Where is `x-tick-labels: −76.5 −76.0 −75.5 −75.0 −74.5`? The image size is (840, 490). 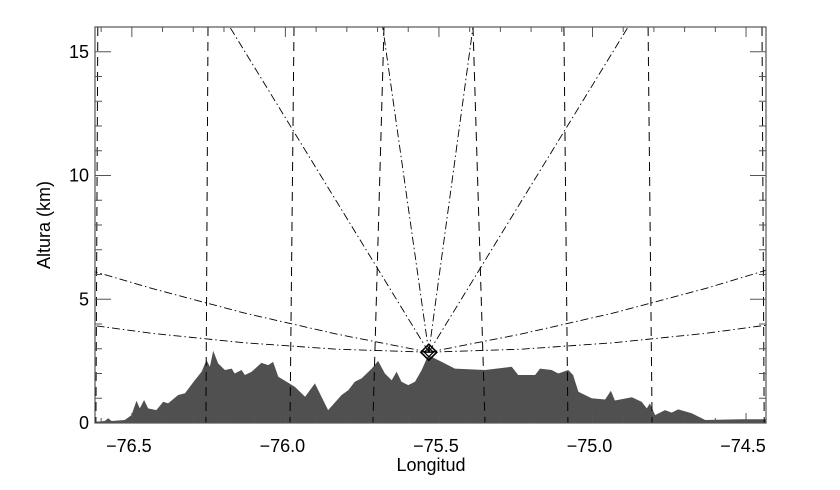 x-tick-labels: −76.5 −76.0 −75.5 −75.0 −74.5 is located at coordinates (436, 446).